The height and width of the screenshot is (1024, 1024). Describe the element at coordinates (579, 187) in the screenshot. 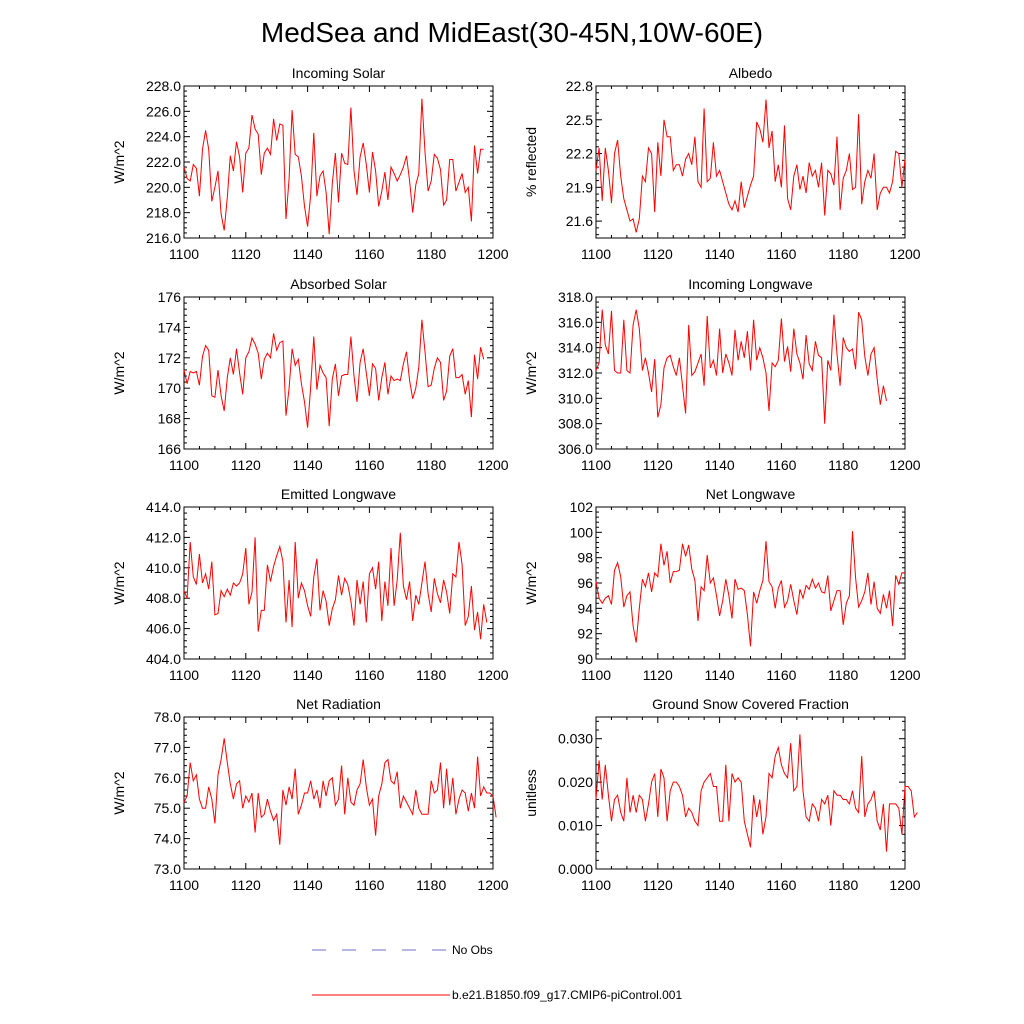

I see `y-tick-label: 21.9` at that location.